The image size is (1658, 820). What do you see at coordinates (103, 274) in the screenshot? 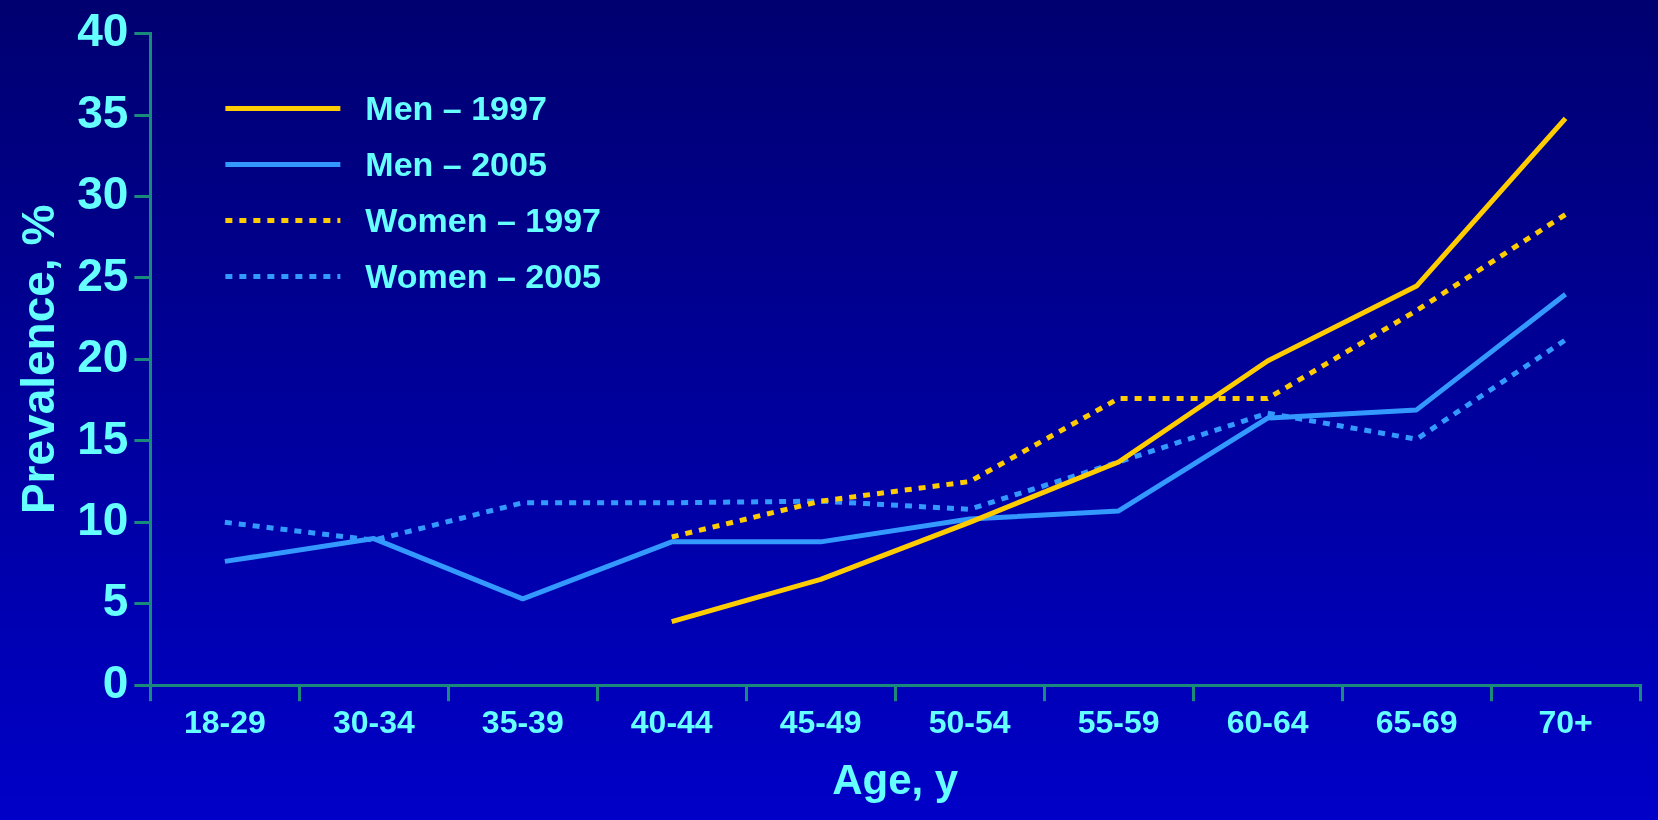
I see `y-tick-label: 25` at bounding box center [103, 274].